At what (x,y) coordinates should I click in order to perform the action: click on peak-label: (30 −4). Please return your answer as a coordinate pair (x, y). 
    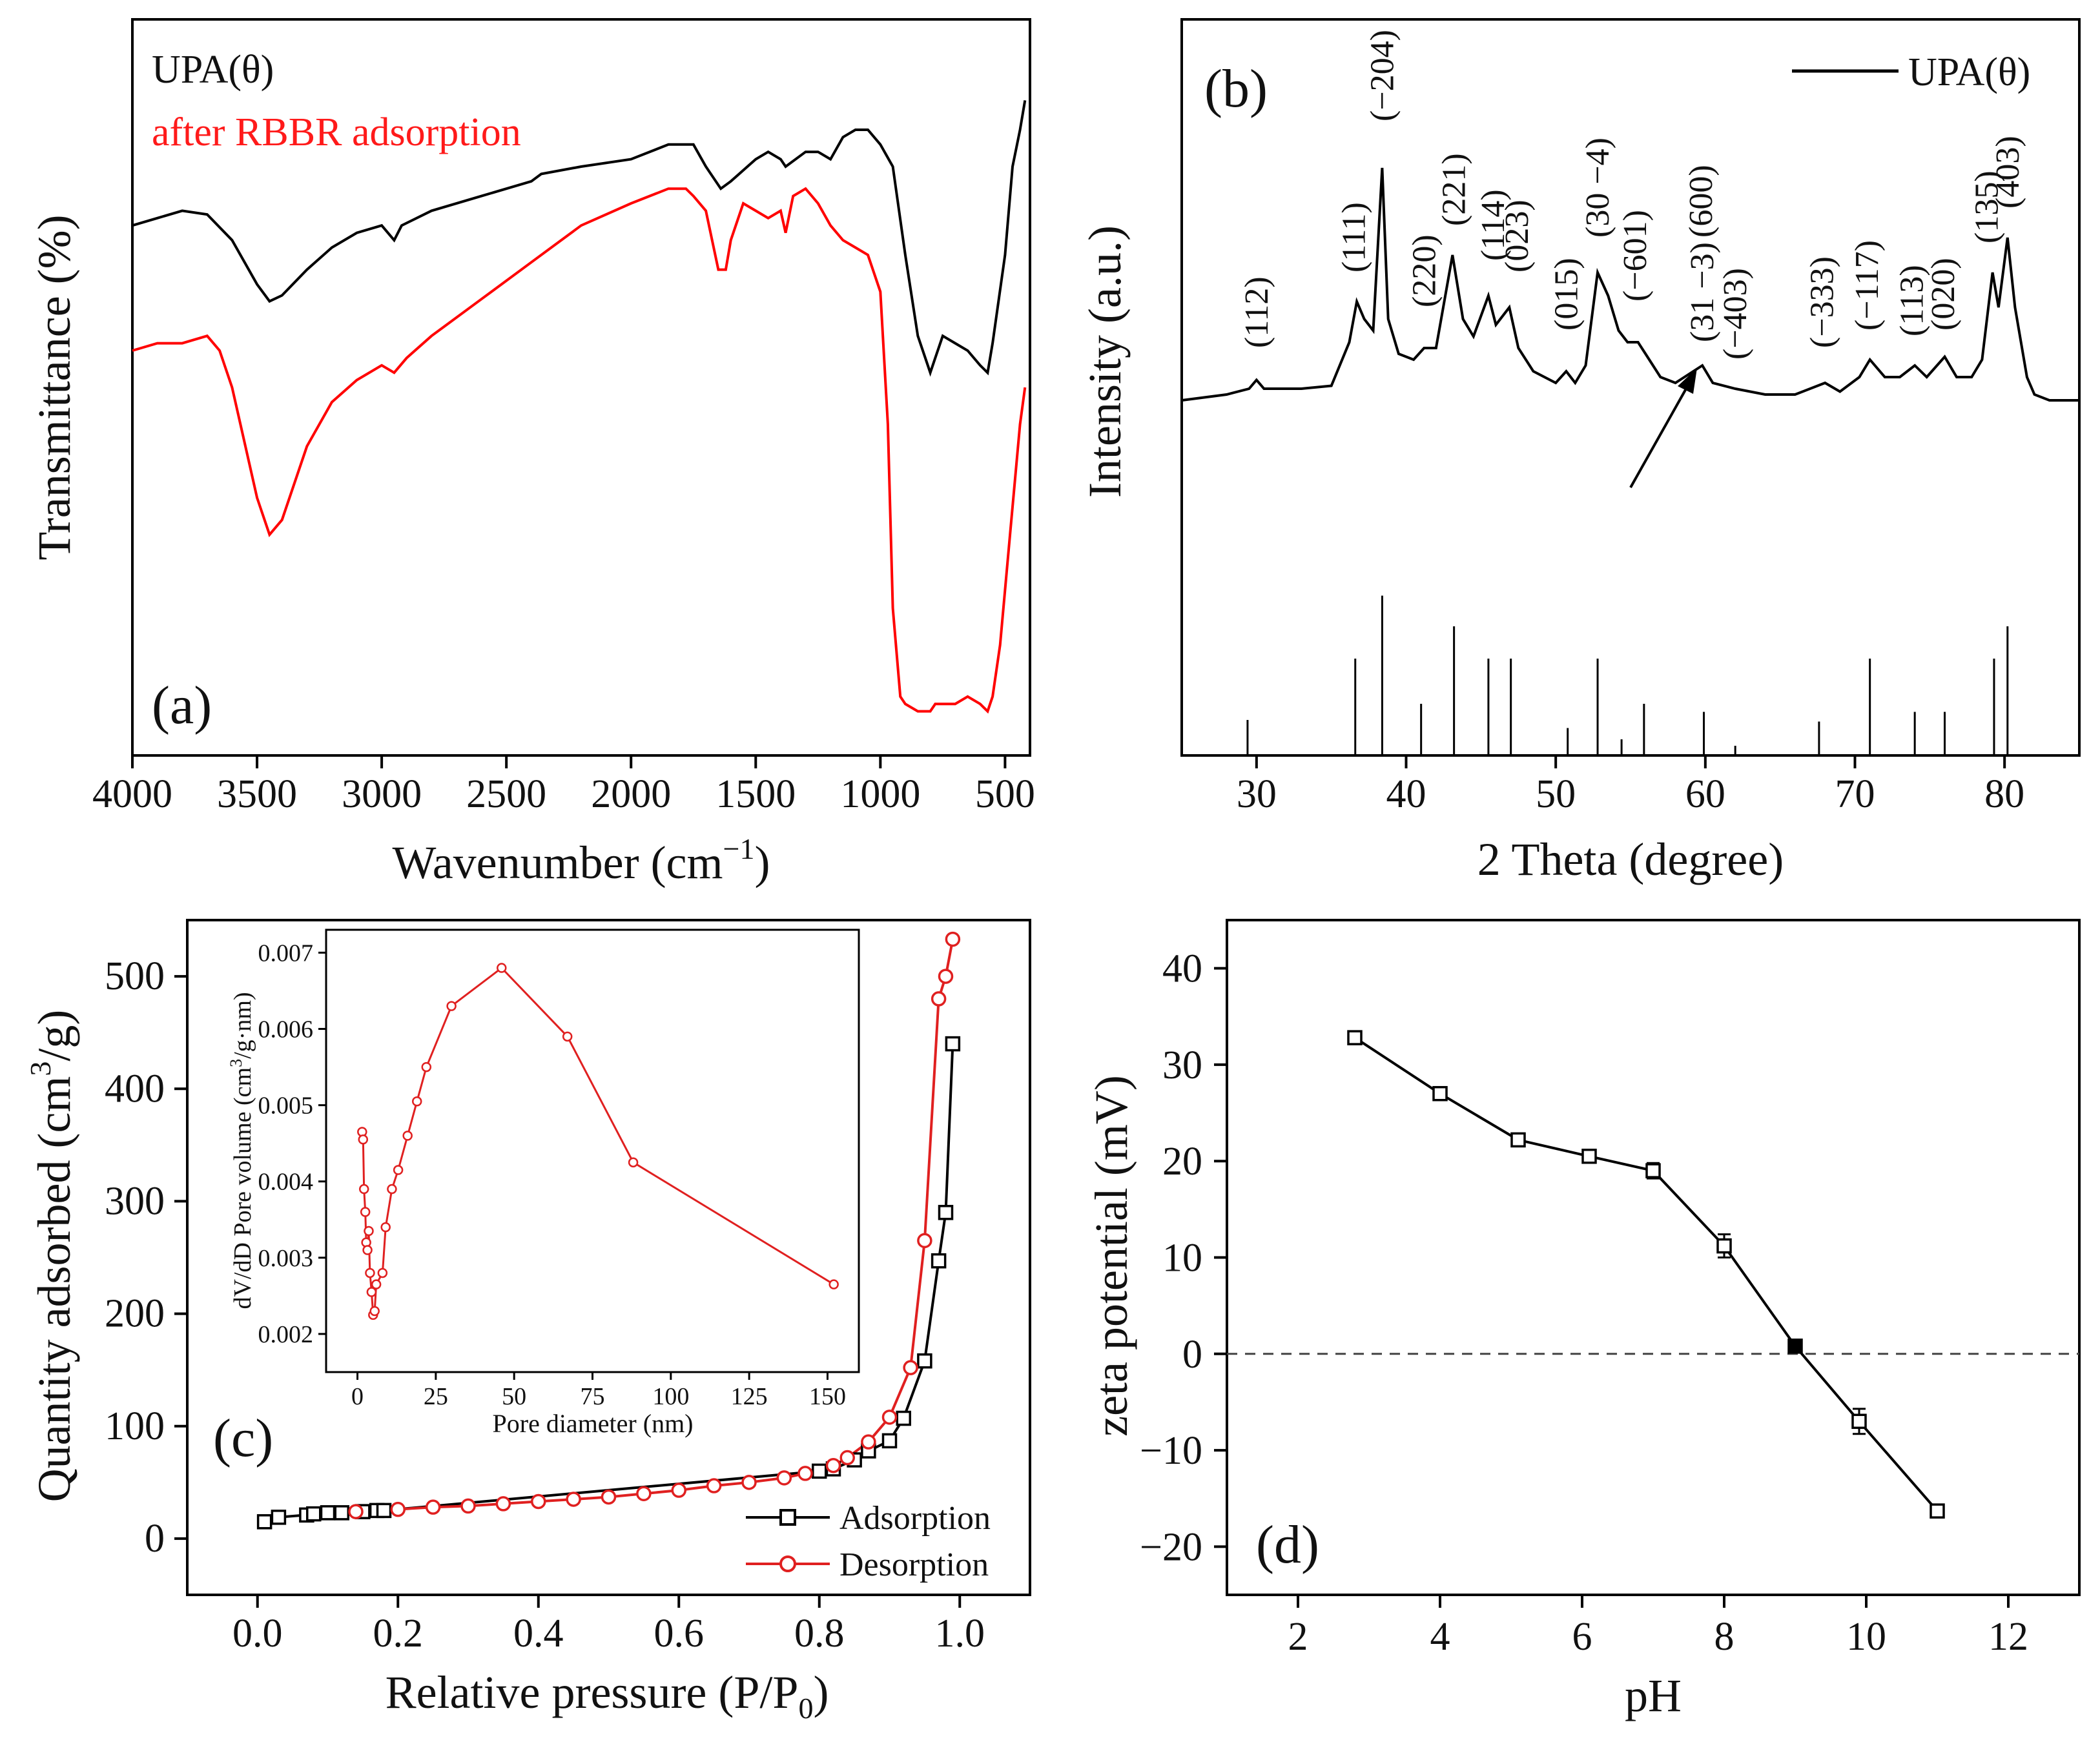
    Looking at the image, I should click on (1598, 188).